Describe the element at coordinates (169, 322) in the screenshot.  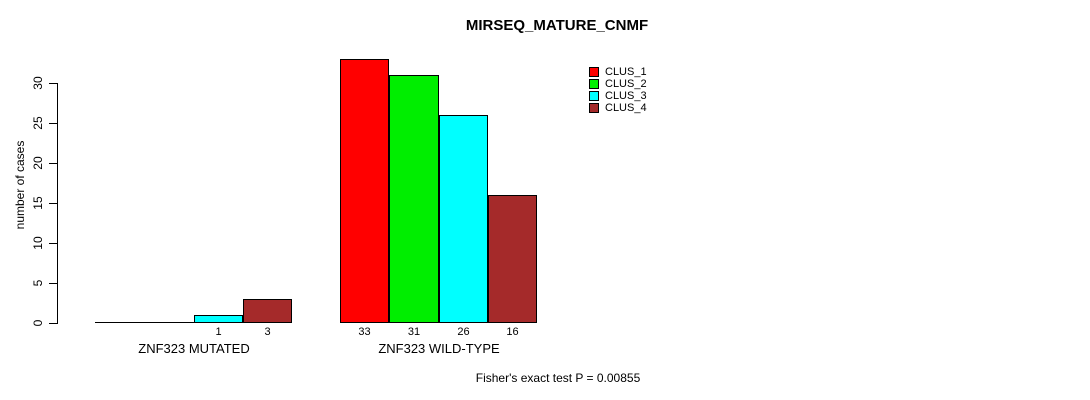
I see `bar-CLUS_2-zero` at that location.